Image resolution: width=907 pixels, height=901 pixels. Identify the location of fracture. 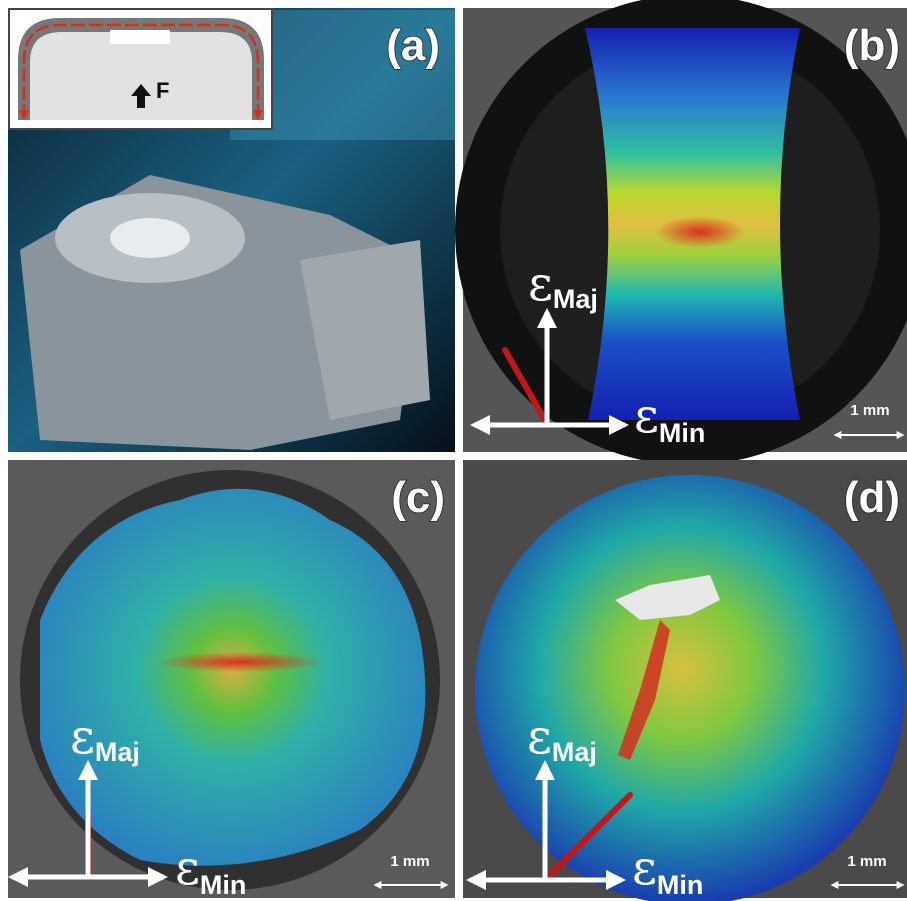
(667, 597).